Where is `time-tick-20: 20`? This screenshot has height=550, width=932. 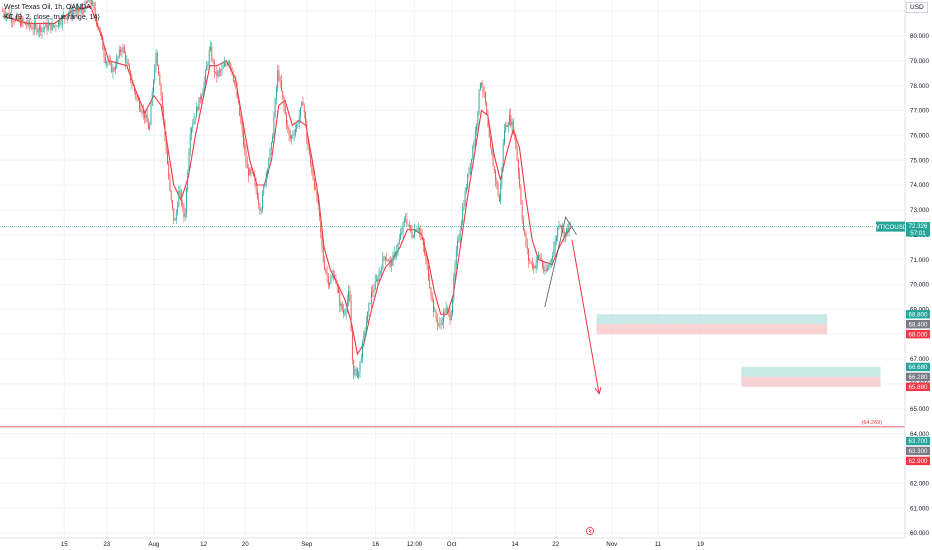
time-tick-20: 20 is located at coordinates (245, 544).